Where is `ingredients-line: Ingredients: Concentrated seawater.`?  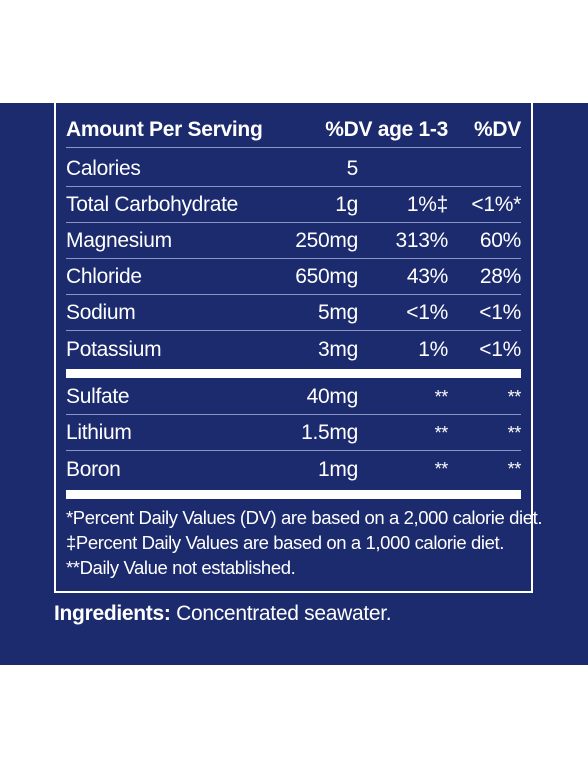 ingredients-line: Ingredients: Concentrated seawater. is located at coordinates (223, 614).